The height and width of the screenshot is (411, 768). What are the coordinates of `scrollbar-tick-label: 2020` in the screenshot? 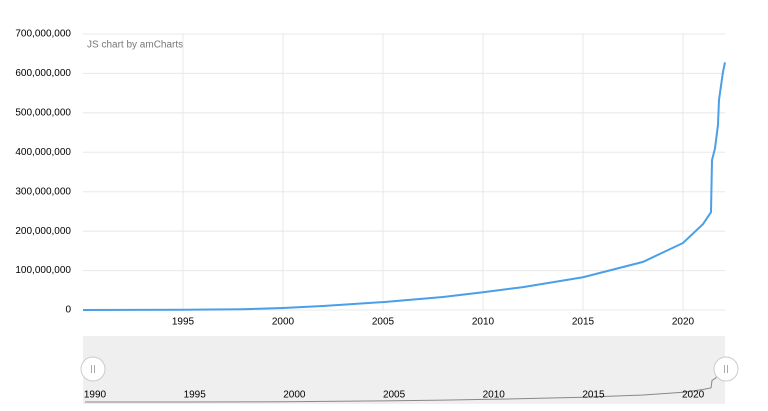 It's located at (693, 395).